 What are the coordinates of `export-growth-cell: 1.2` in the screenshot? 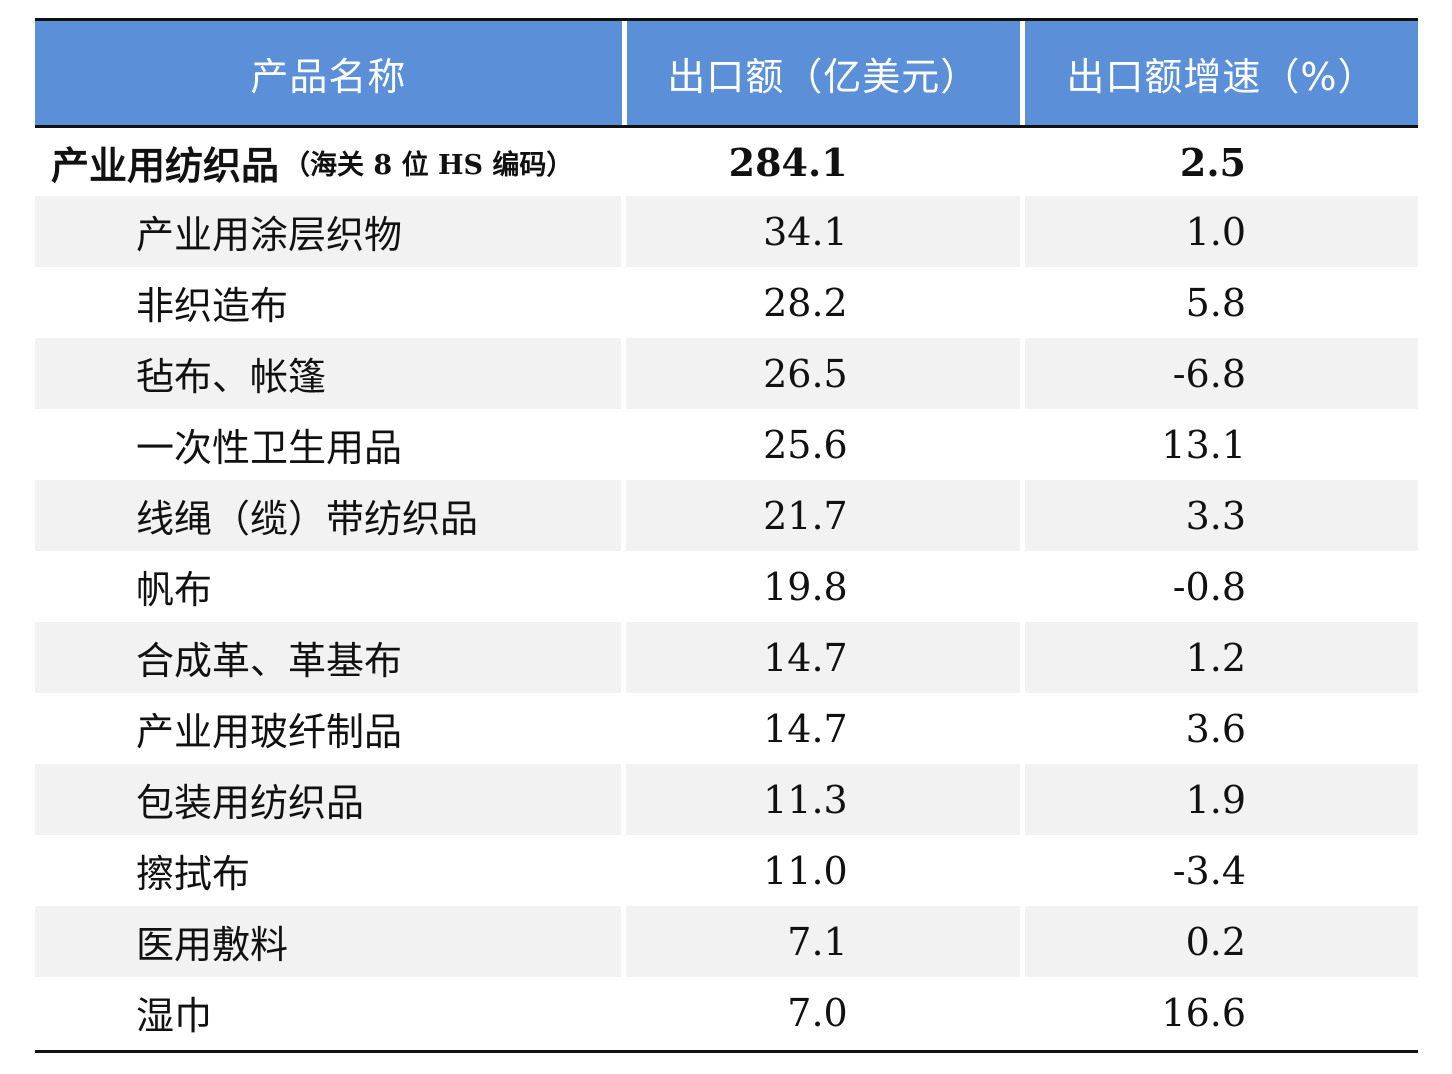 It's located at (1221, 657).